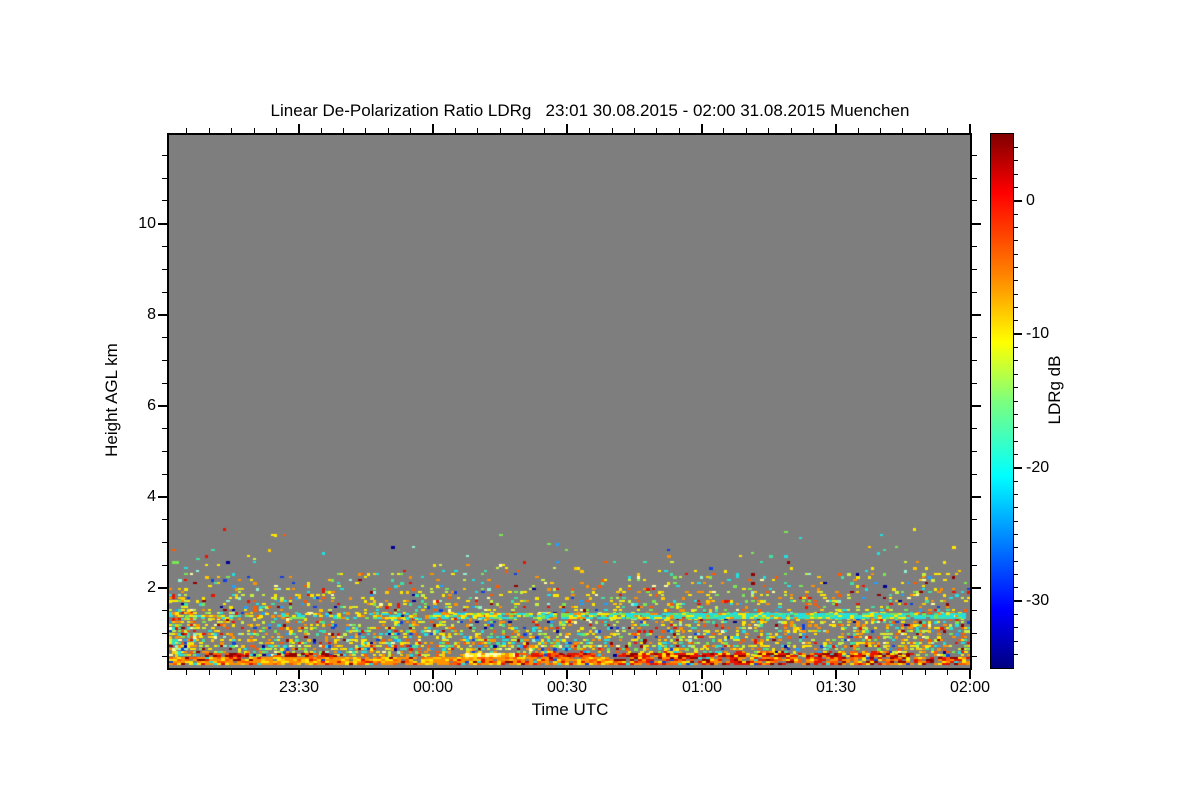 The height and width of the screenshot is (800, 1200). What do you see at coordinates (567, 687) in the screenshot?
I see `x-tick-label: 00:30` at bounding box center [567, 687].